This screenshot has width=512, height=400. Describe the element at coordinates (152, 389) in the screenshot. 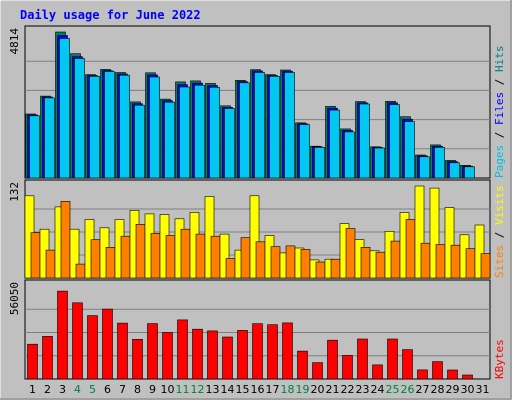

I see `x-tick-day-9: 9` at that location.